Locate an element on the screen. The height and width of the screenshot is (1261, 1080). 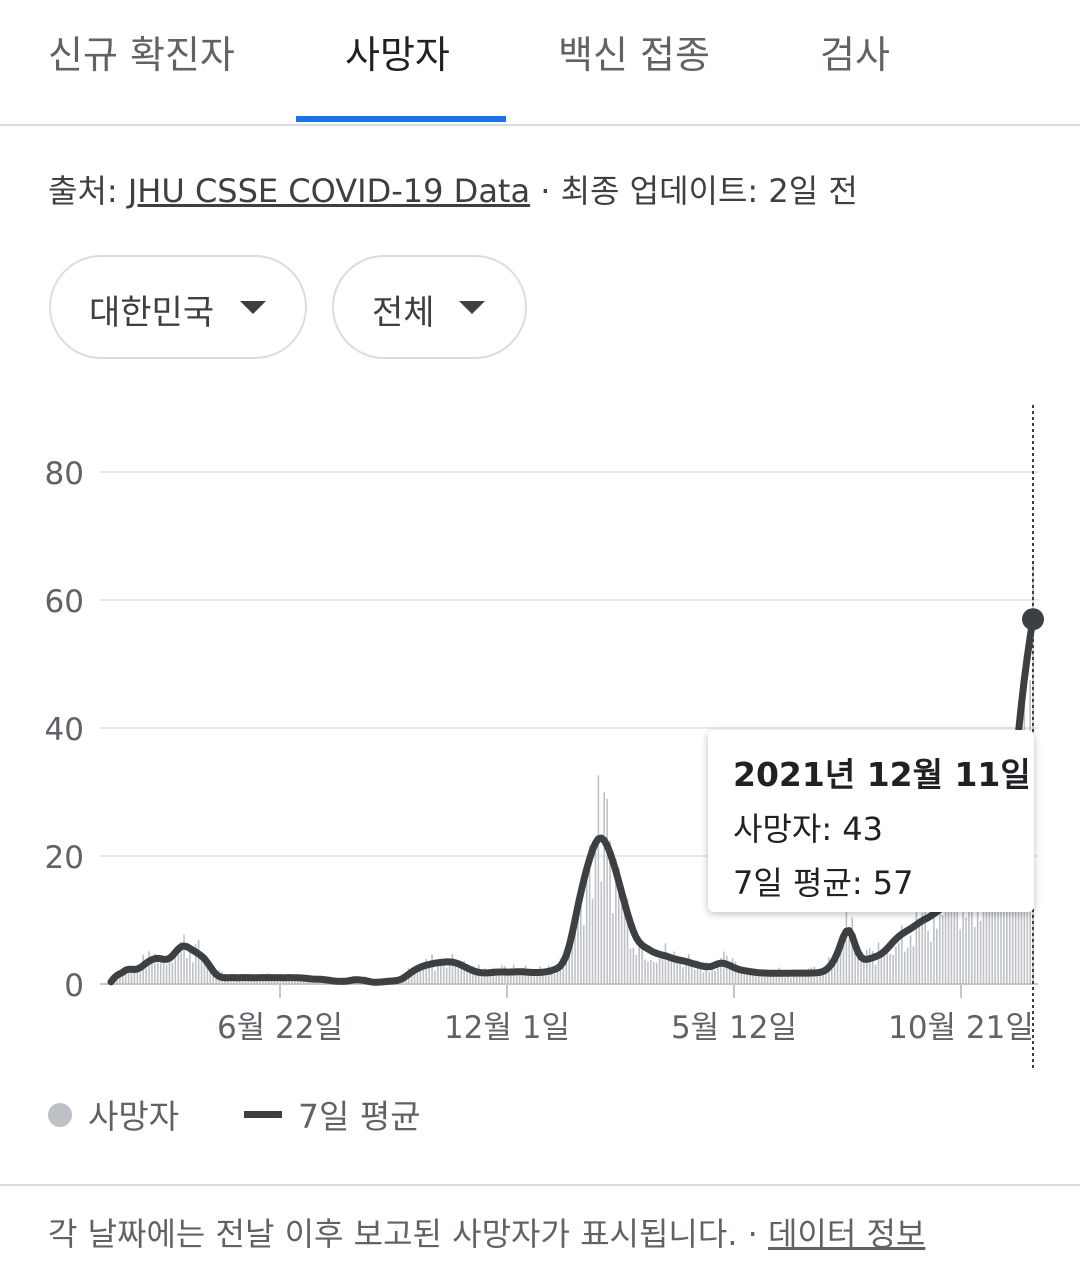
data-info-link: 데이터 정보 is located at coordinates (846, 1234).